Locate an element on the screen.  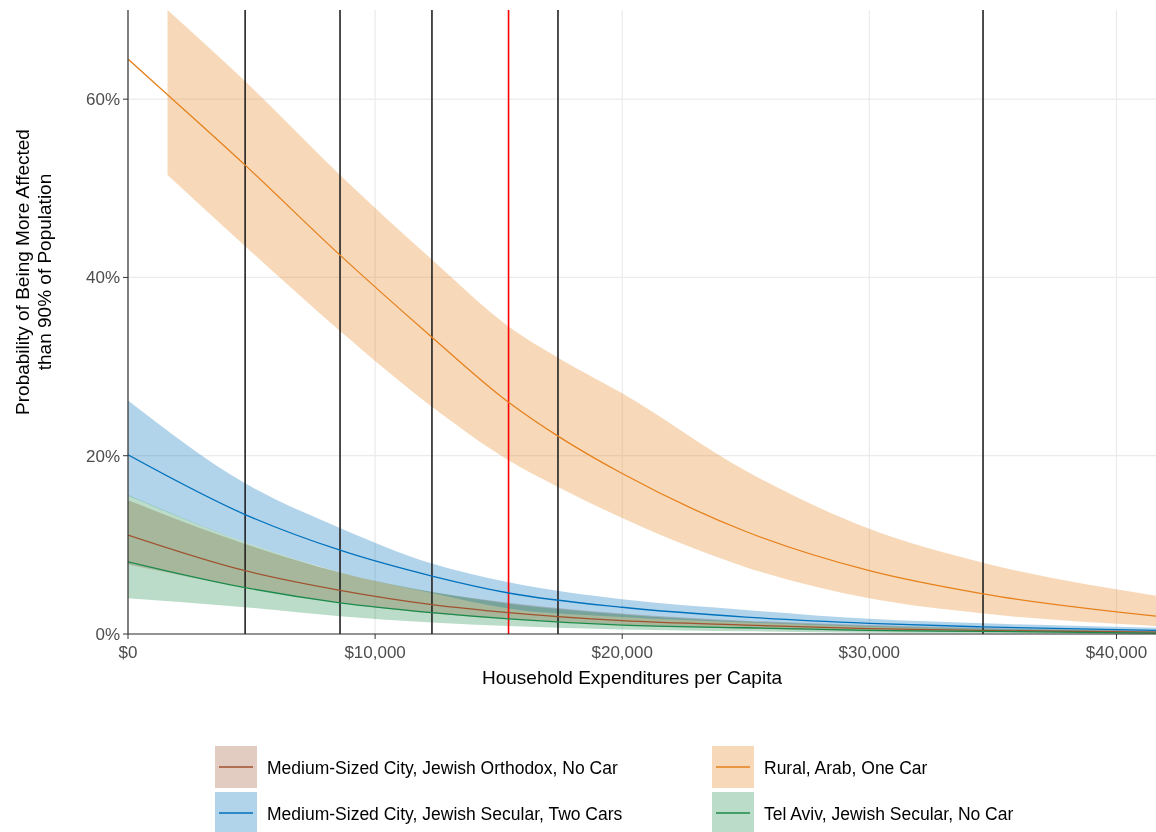
x-tick-label: $40,000 is located at coordinates (1116, 652).